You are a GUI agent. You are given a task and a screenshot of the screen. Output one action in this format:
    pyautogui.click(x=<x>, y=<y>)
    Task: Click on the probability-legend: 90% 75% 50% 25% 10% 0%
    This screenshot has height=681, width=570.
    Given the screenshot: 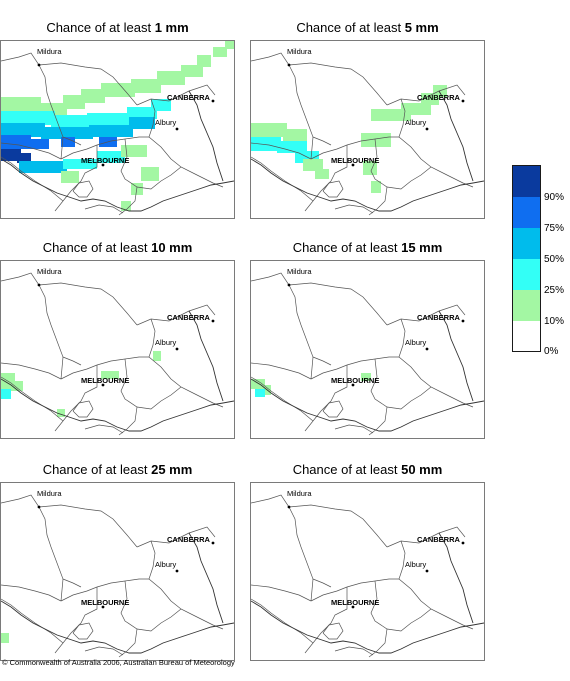 What is the action you would take?
    pyautogui.click(x=540, y=261)
    